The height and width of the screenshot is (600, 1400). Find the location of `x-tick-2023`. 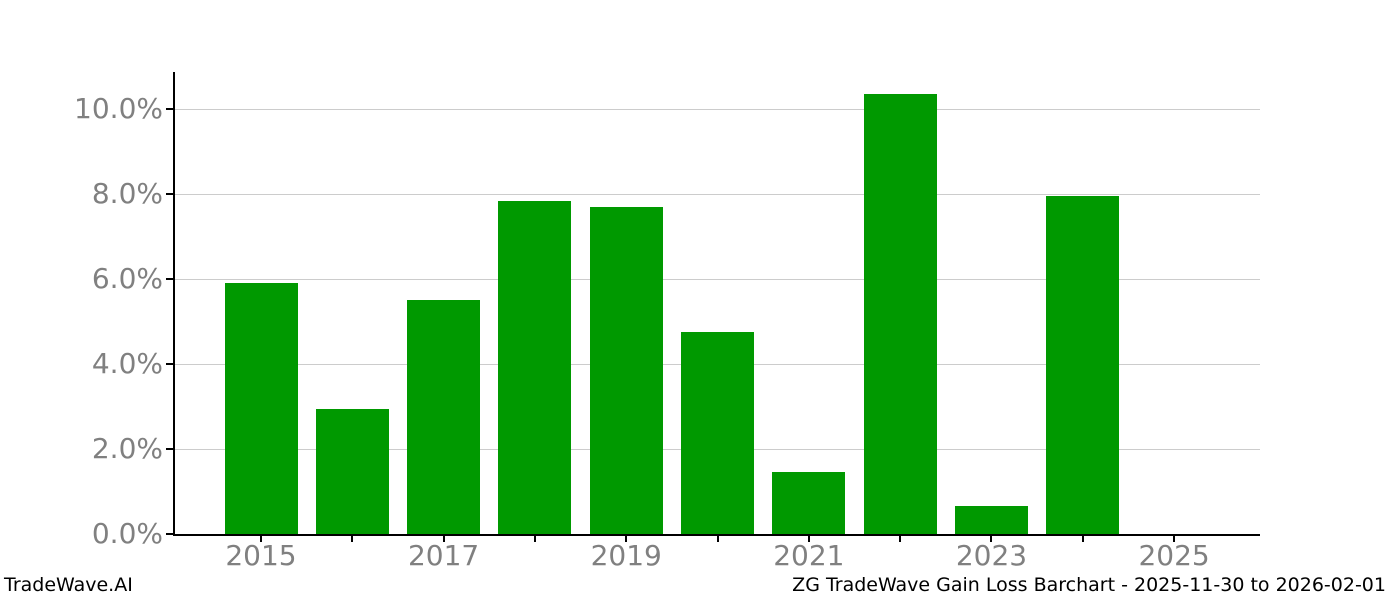

x-tick-2023 is located at coordinates (991, 539).